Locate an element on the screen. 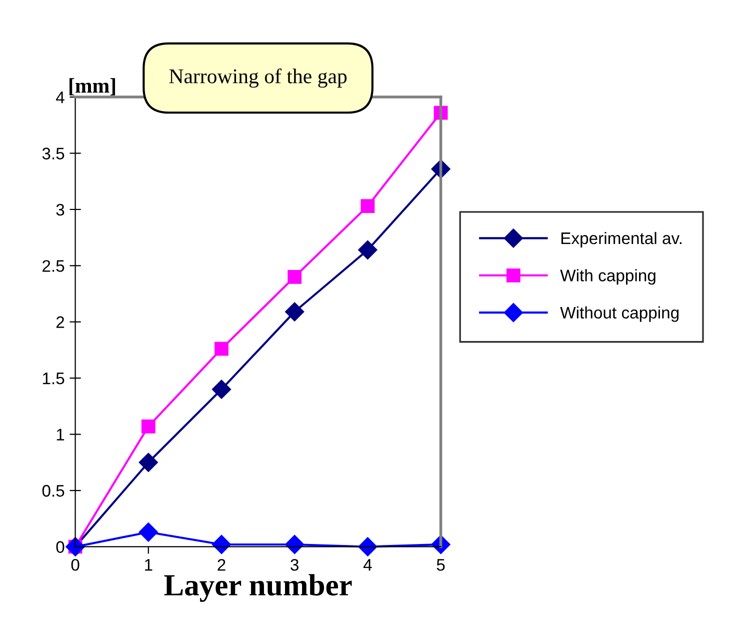  legend-label: With capping is located at coordinates (608, 277).